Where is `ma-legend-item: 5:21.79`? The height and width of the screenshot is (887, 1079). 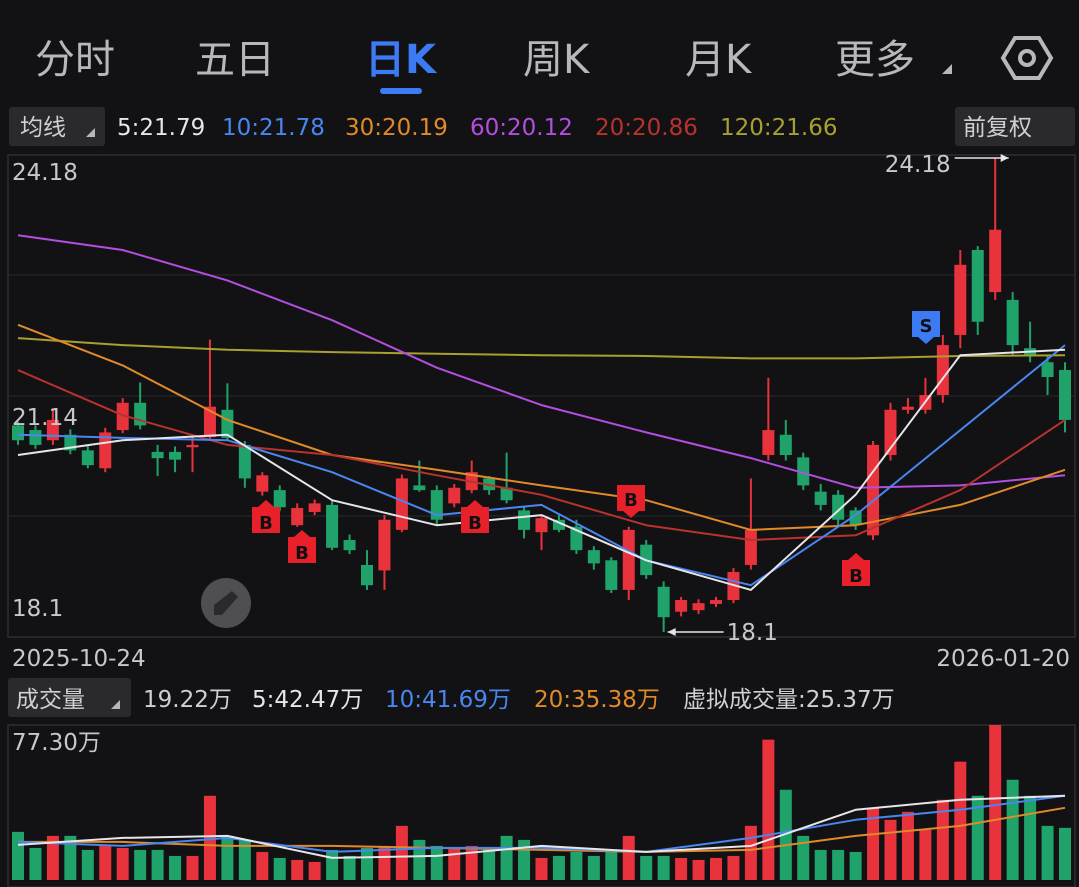
ma-legend-item: 5:21.79 is located at coordinates (161, 128).